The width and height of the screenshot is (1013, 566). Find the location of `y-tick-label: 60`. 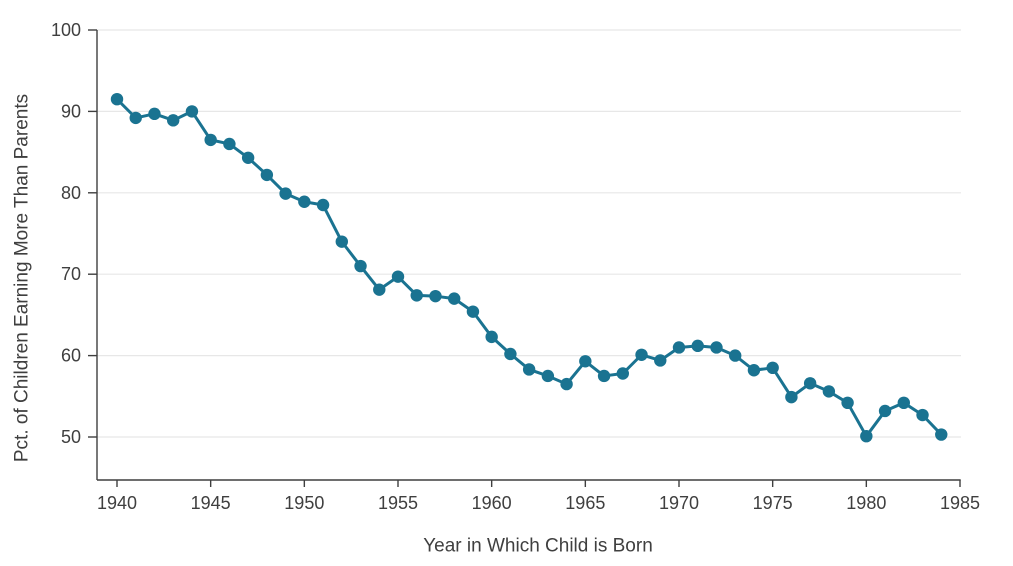

y-tick-label: 60 is located at coordinates (71, 356).